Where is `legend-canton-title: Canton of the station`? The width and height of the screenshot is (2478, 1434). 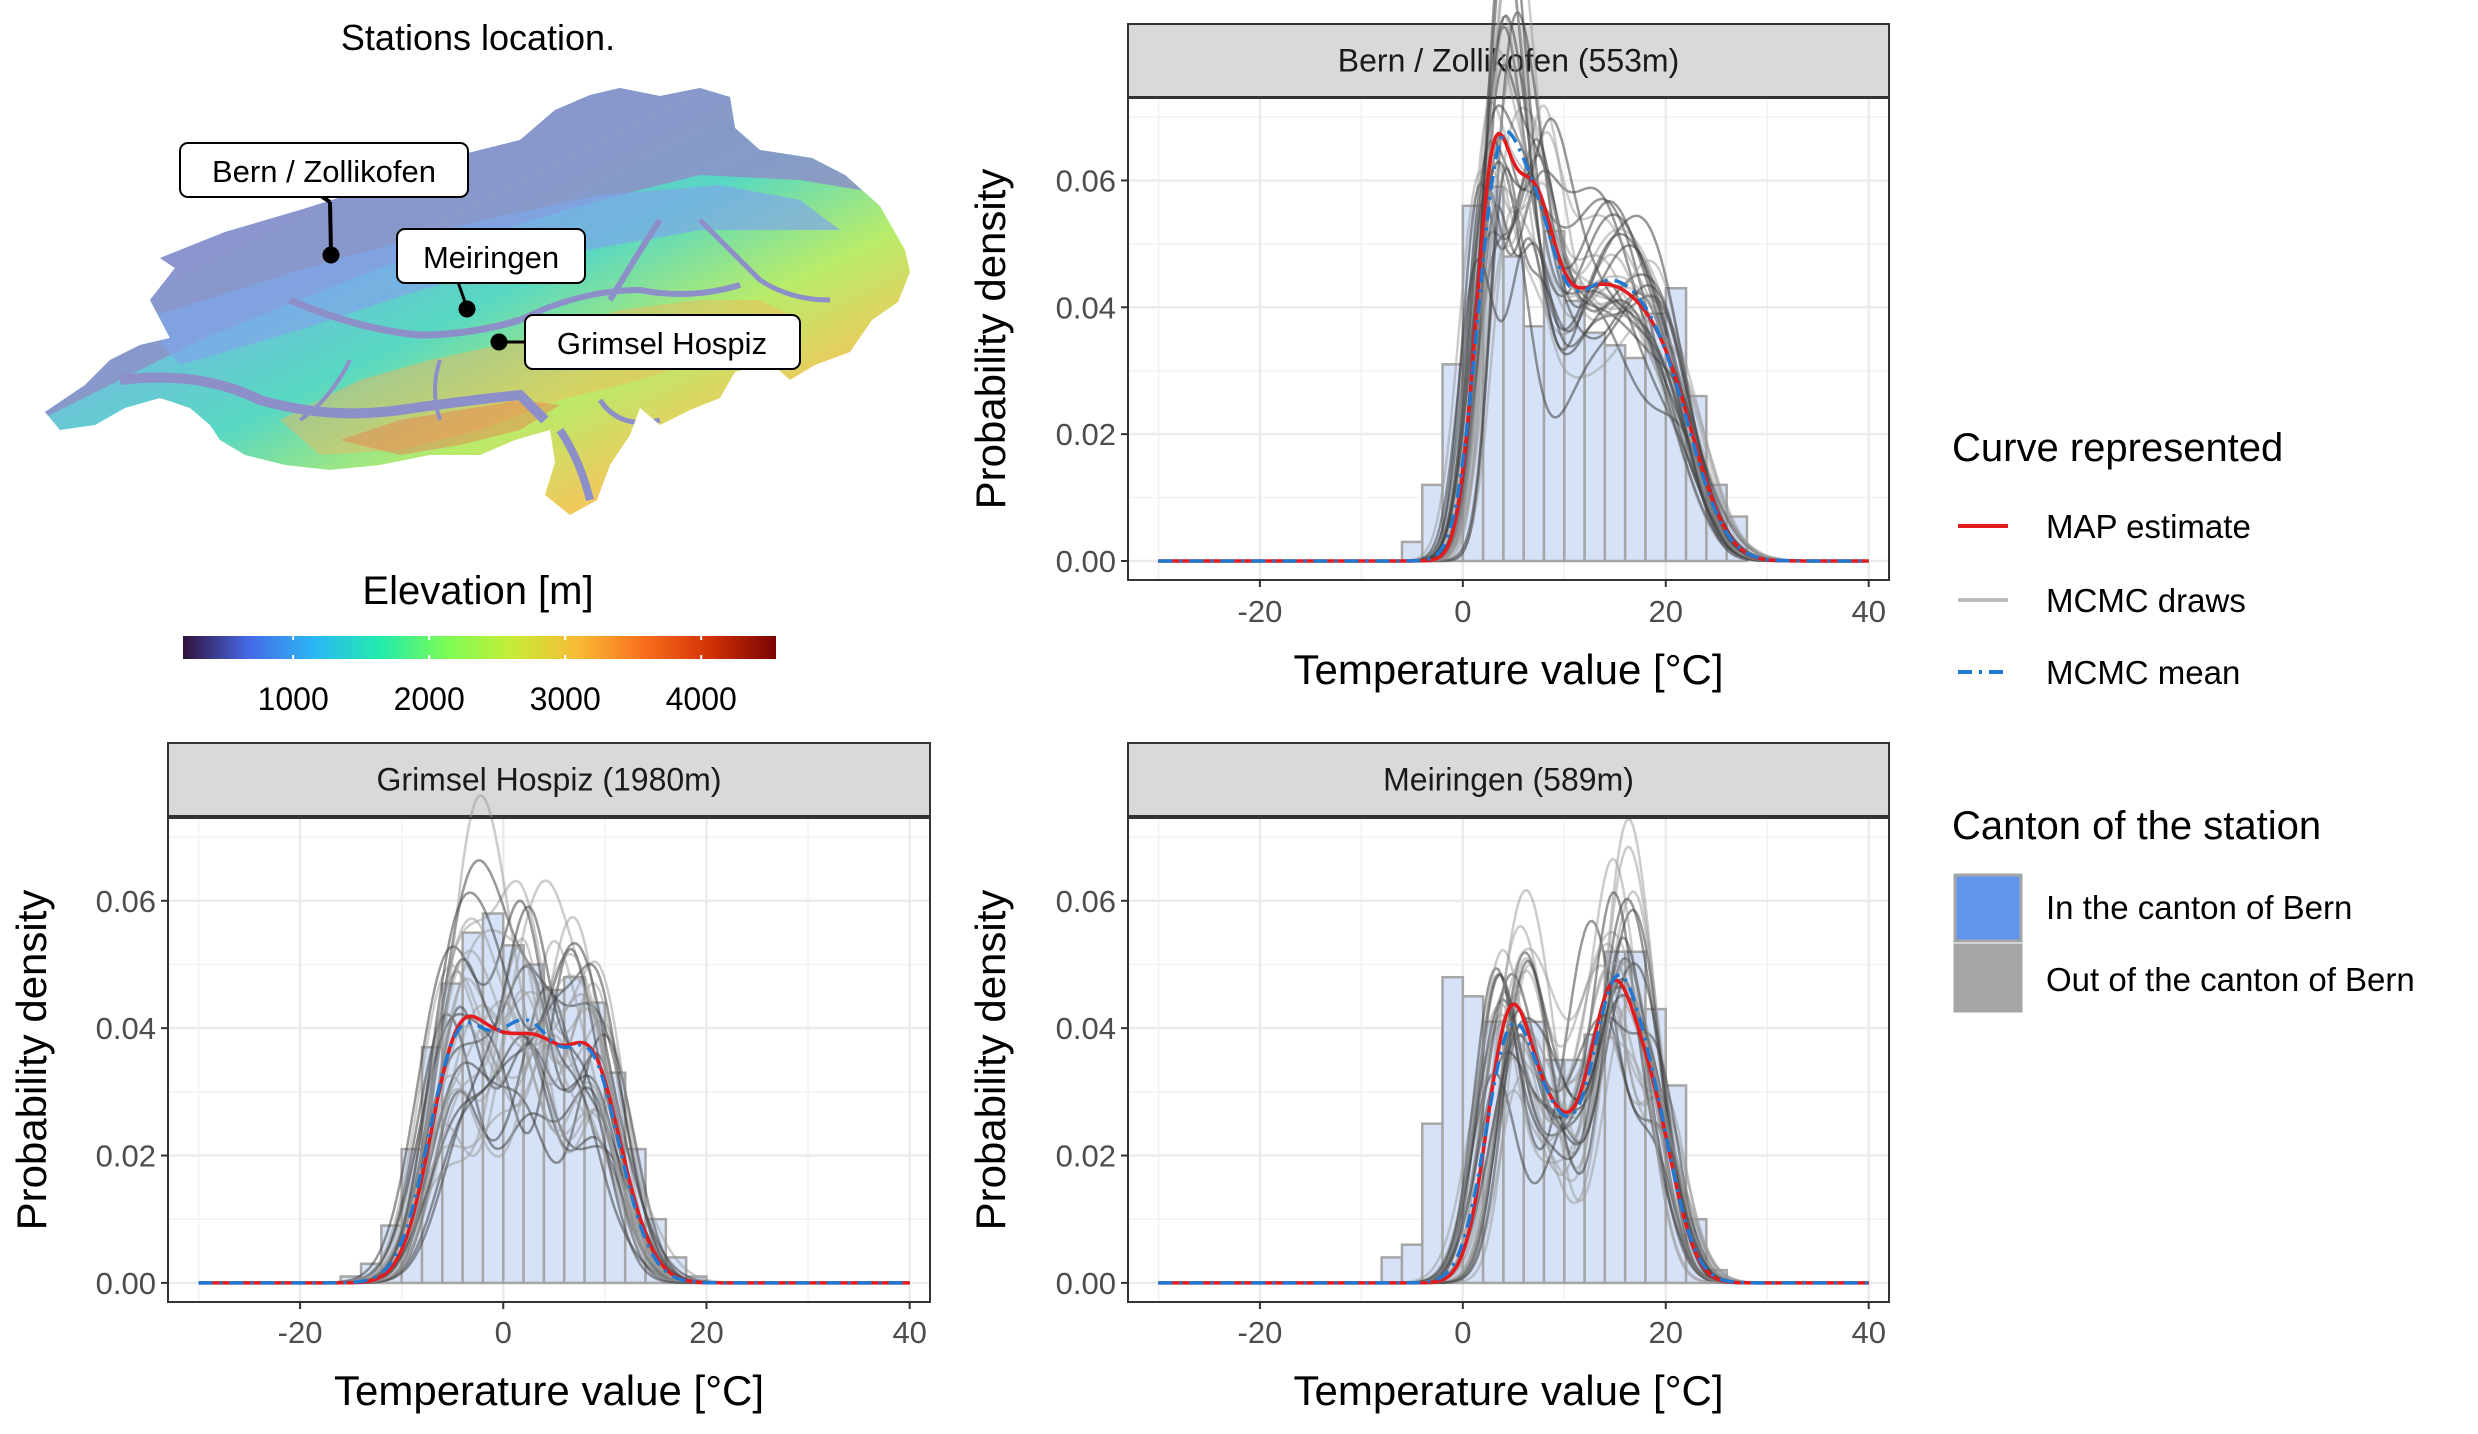 legend-canton-title: Canton of the station is located at coordinates (2136, 826).